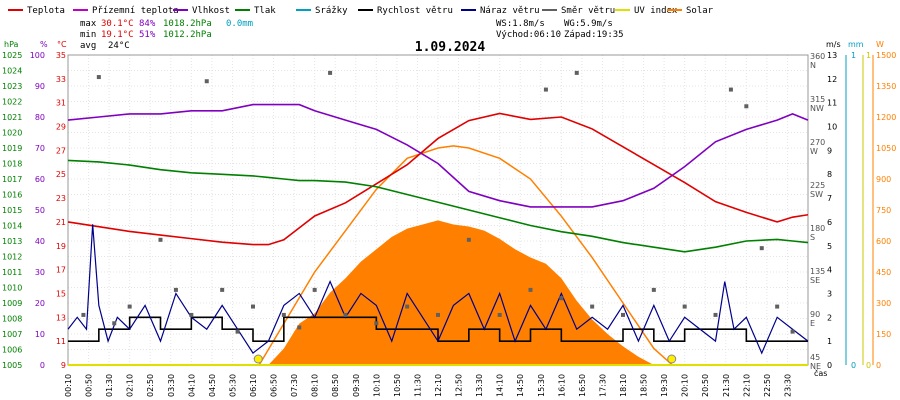 This screenshot has width=900, height=400. What do you see at coordinates (829, 341) in the screenshot?
I see `ms-tick: 1` at bounding box center [829, 341].